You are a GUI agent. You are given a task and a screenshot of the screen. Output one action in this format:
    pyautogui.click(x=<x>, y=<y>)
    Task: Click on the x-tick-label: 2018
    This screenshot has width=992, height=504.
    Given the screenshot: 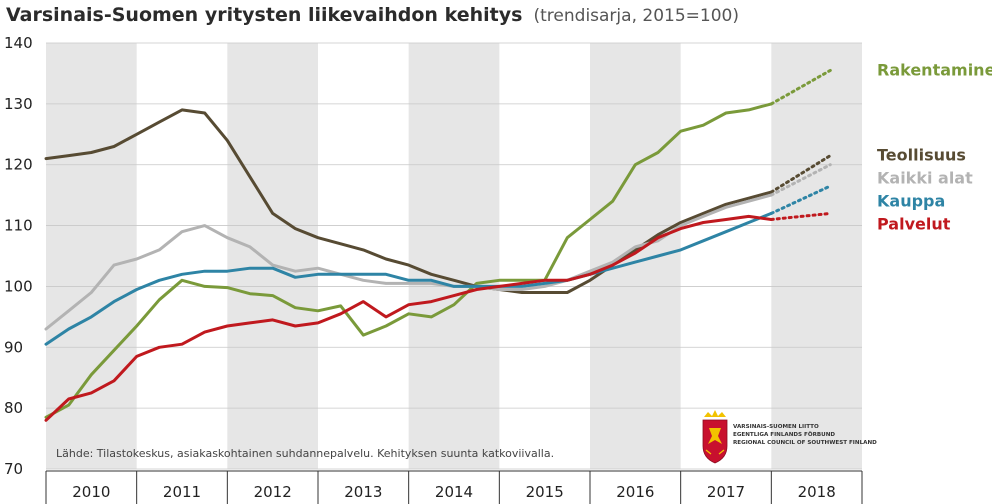 What is the action you would take?
    pyautogui.click(x=817, y=492)
    